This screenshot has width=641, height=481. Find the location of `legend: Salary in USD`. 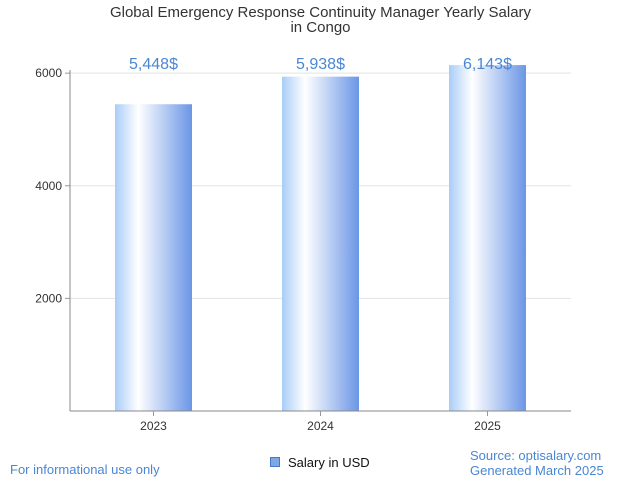

legend: Salary in USD is located at coordinates (322, 462).